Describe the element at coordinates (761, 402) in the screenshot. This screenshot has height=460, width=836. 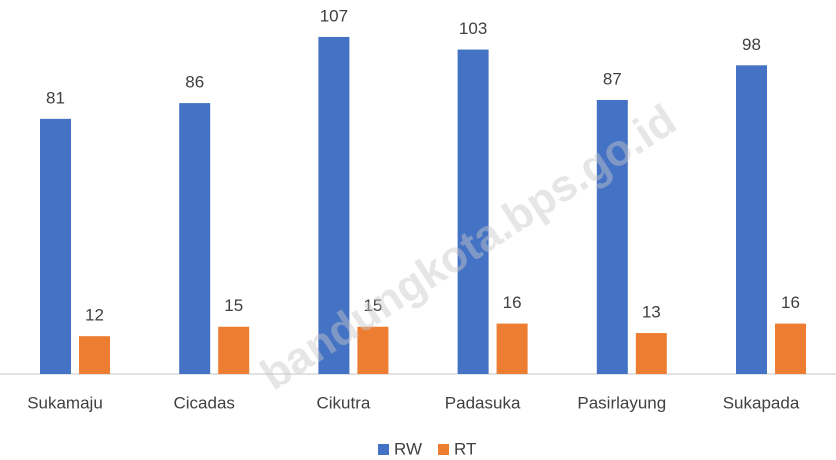
I see `x-tick-label: Sukapada` at that location.